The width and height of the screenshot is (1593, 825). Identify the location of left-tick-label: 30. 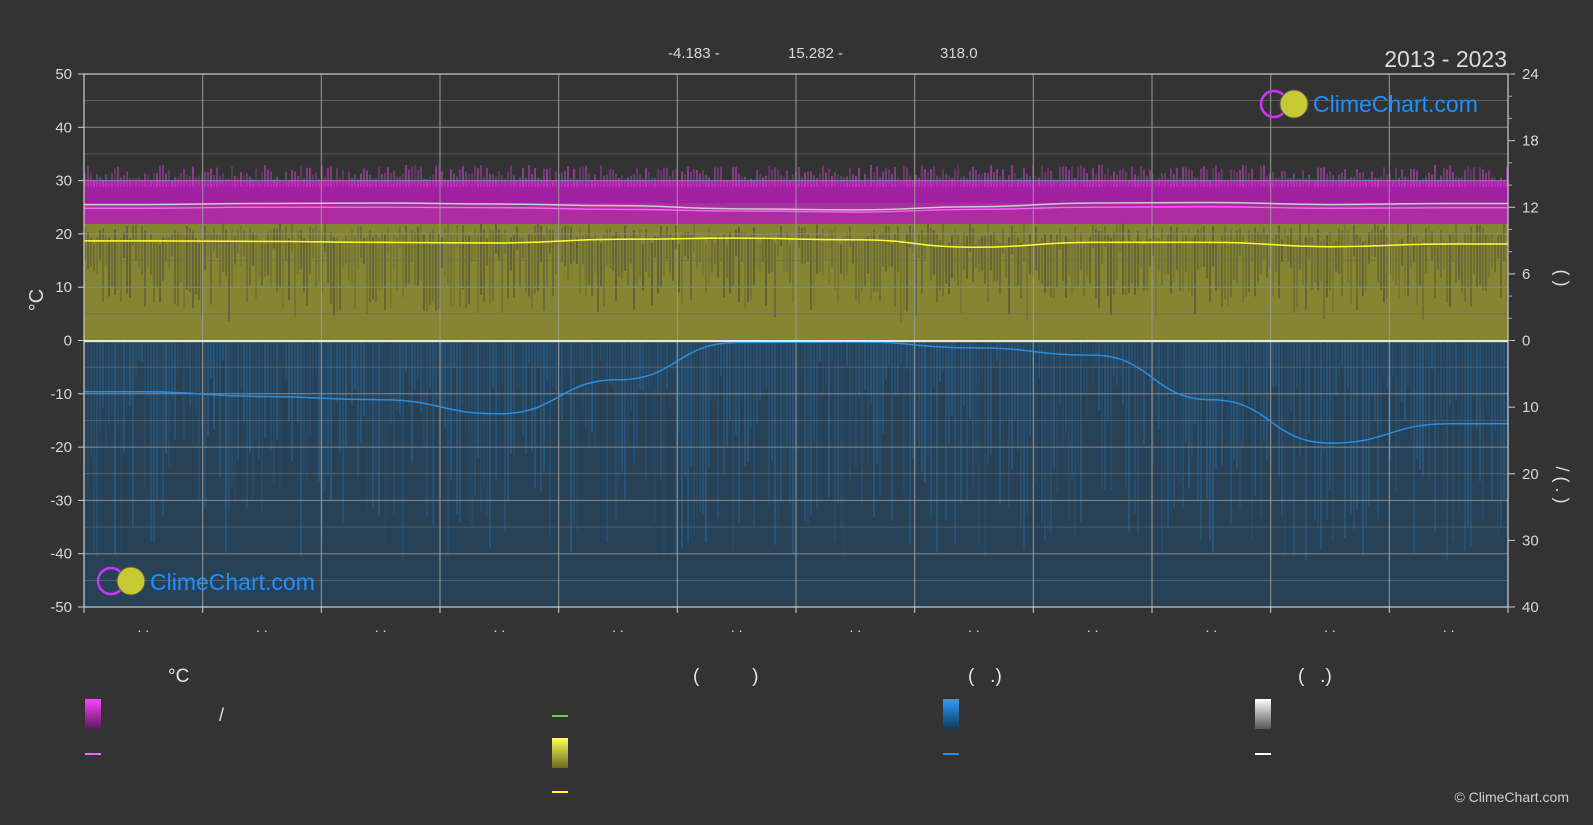
(63, 181).